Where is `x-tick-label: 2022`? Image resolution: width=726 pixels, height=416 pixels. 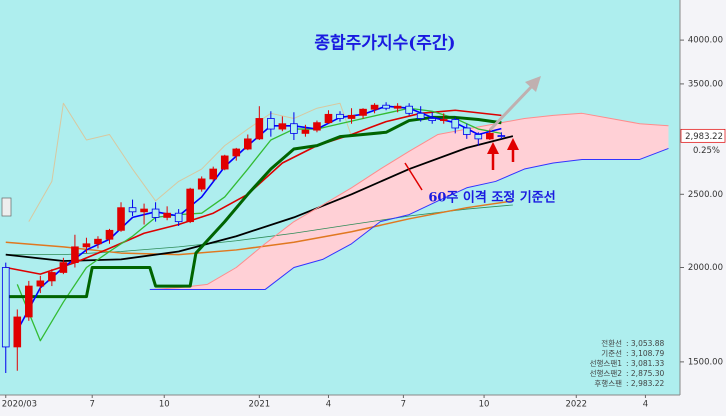
x-tick-label: 2022 is located at coordinates (576, 405).